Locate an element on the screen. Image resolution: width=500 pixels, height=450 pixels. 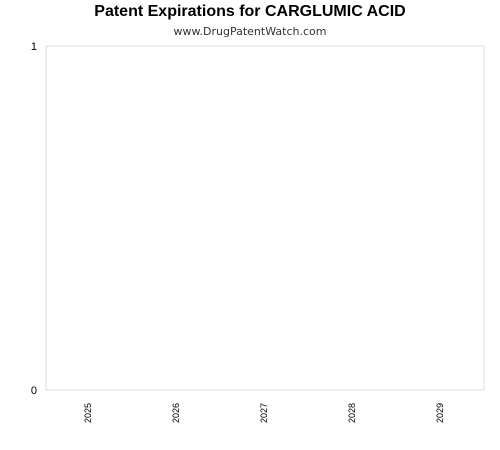
x-tick-label: 2026 is located at coordinates (176, 413).